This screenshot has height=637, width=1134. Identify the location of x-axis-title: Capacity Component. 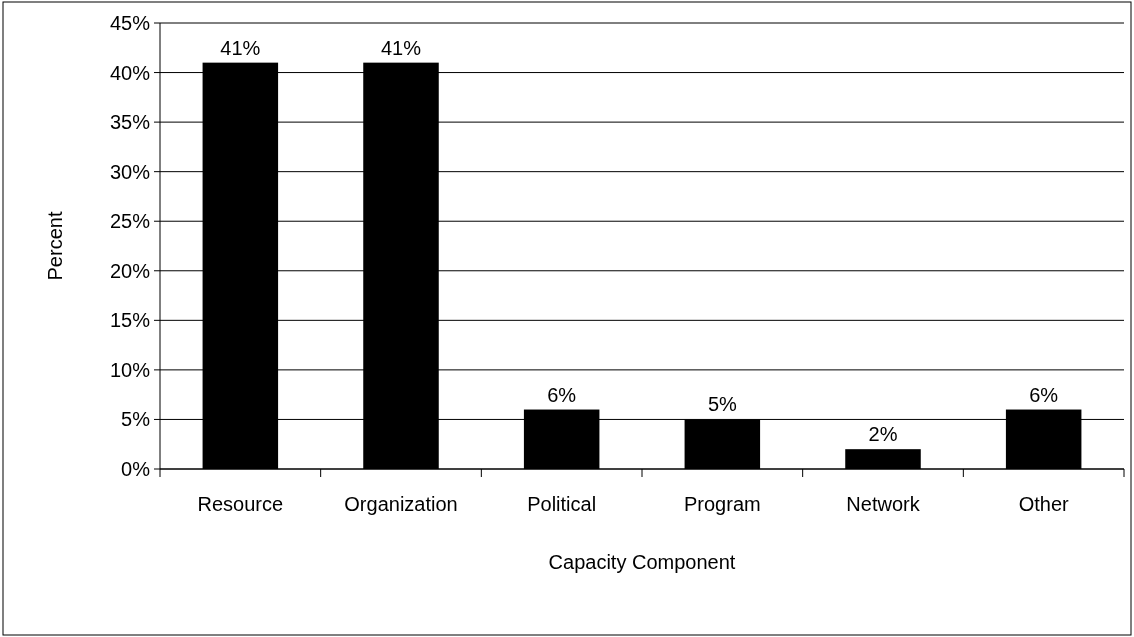
(642, 562).